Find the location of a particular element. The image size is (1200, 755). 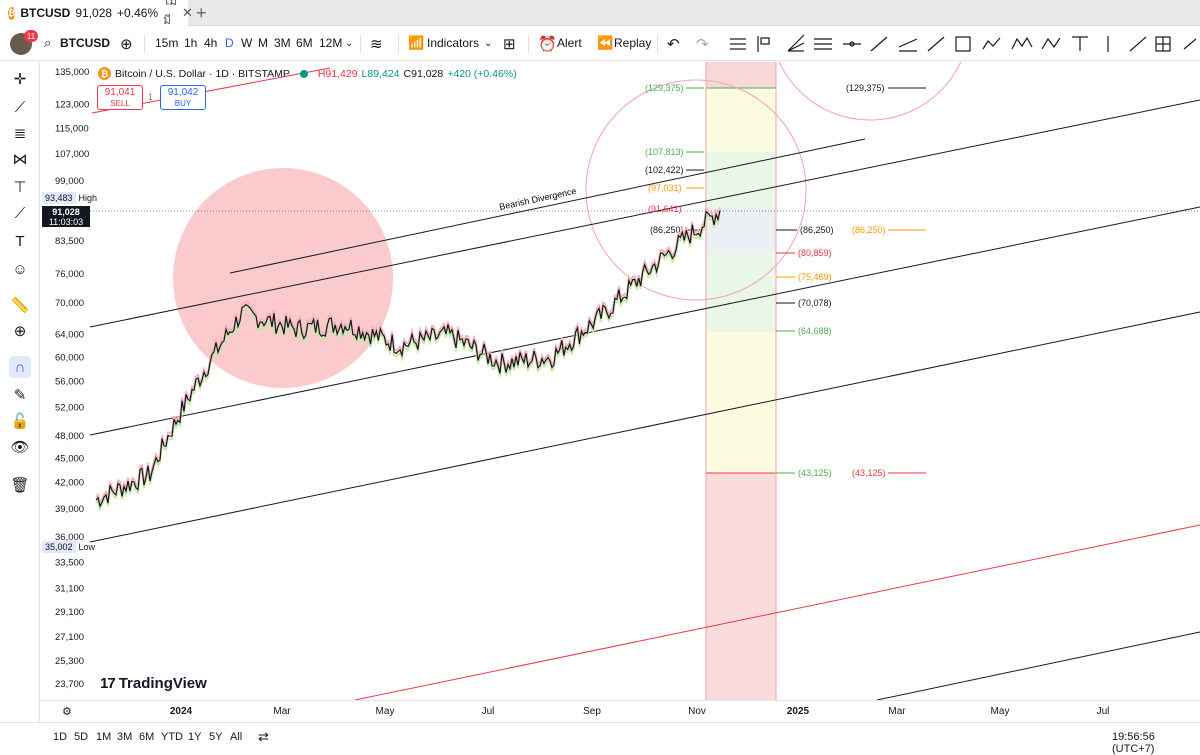

replay-icon: ⏪ is located at coordinates (605, 42).